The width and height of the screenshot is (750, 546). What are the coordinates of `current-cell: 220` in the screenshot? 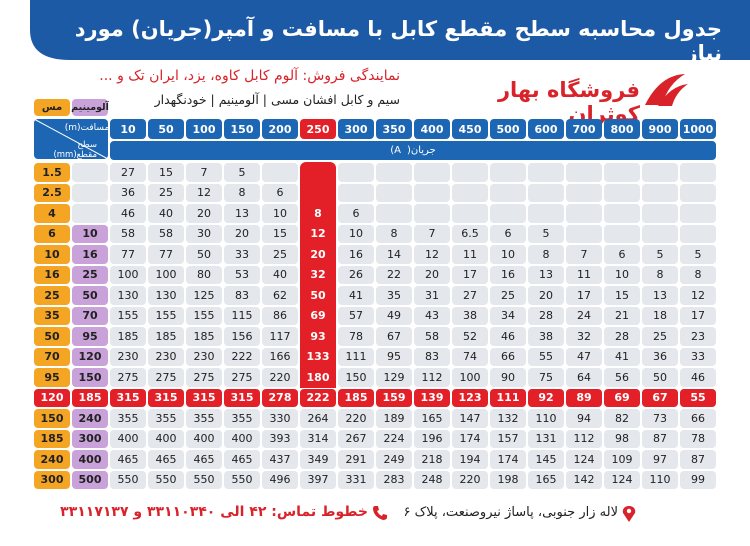 It's located at (280, 377).